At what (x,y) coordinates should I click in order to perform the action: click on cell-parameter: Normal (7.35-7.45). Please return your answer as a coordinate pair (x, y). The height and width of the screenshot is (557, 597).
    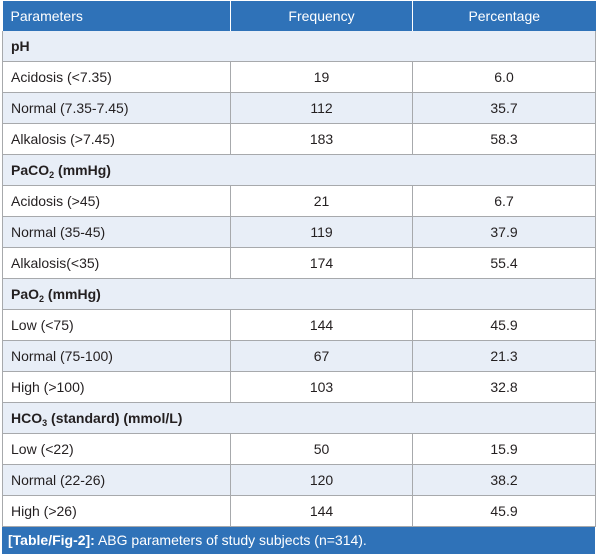
    Looking at the image, I should click on (116, 108).